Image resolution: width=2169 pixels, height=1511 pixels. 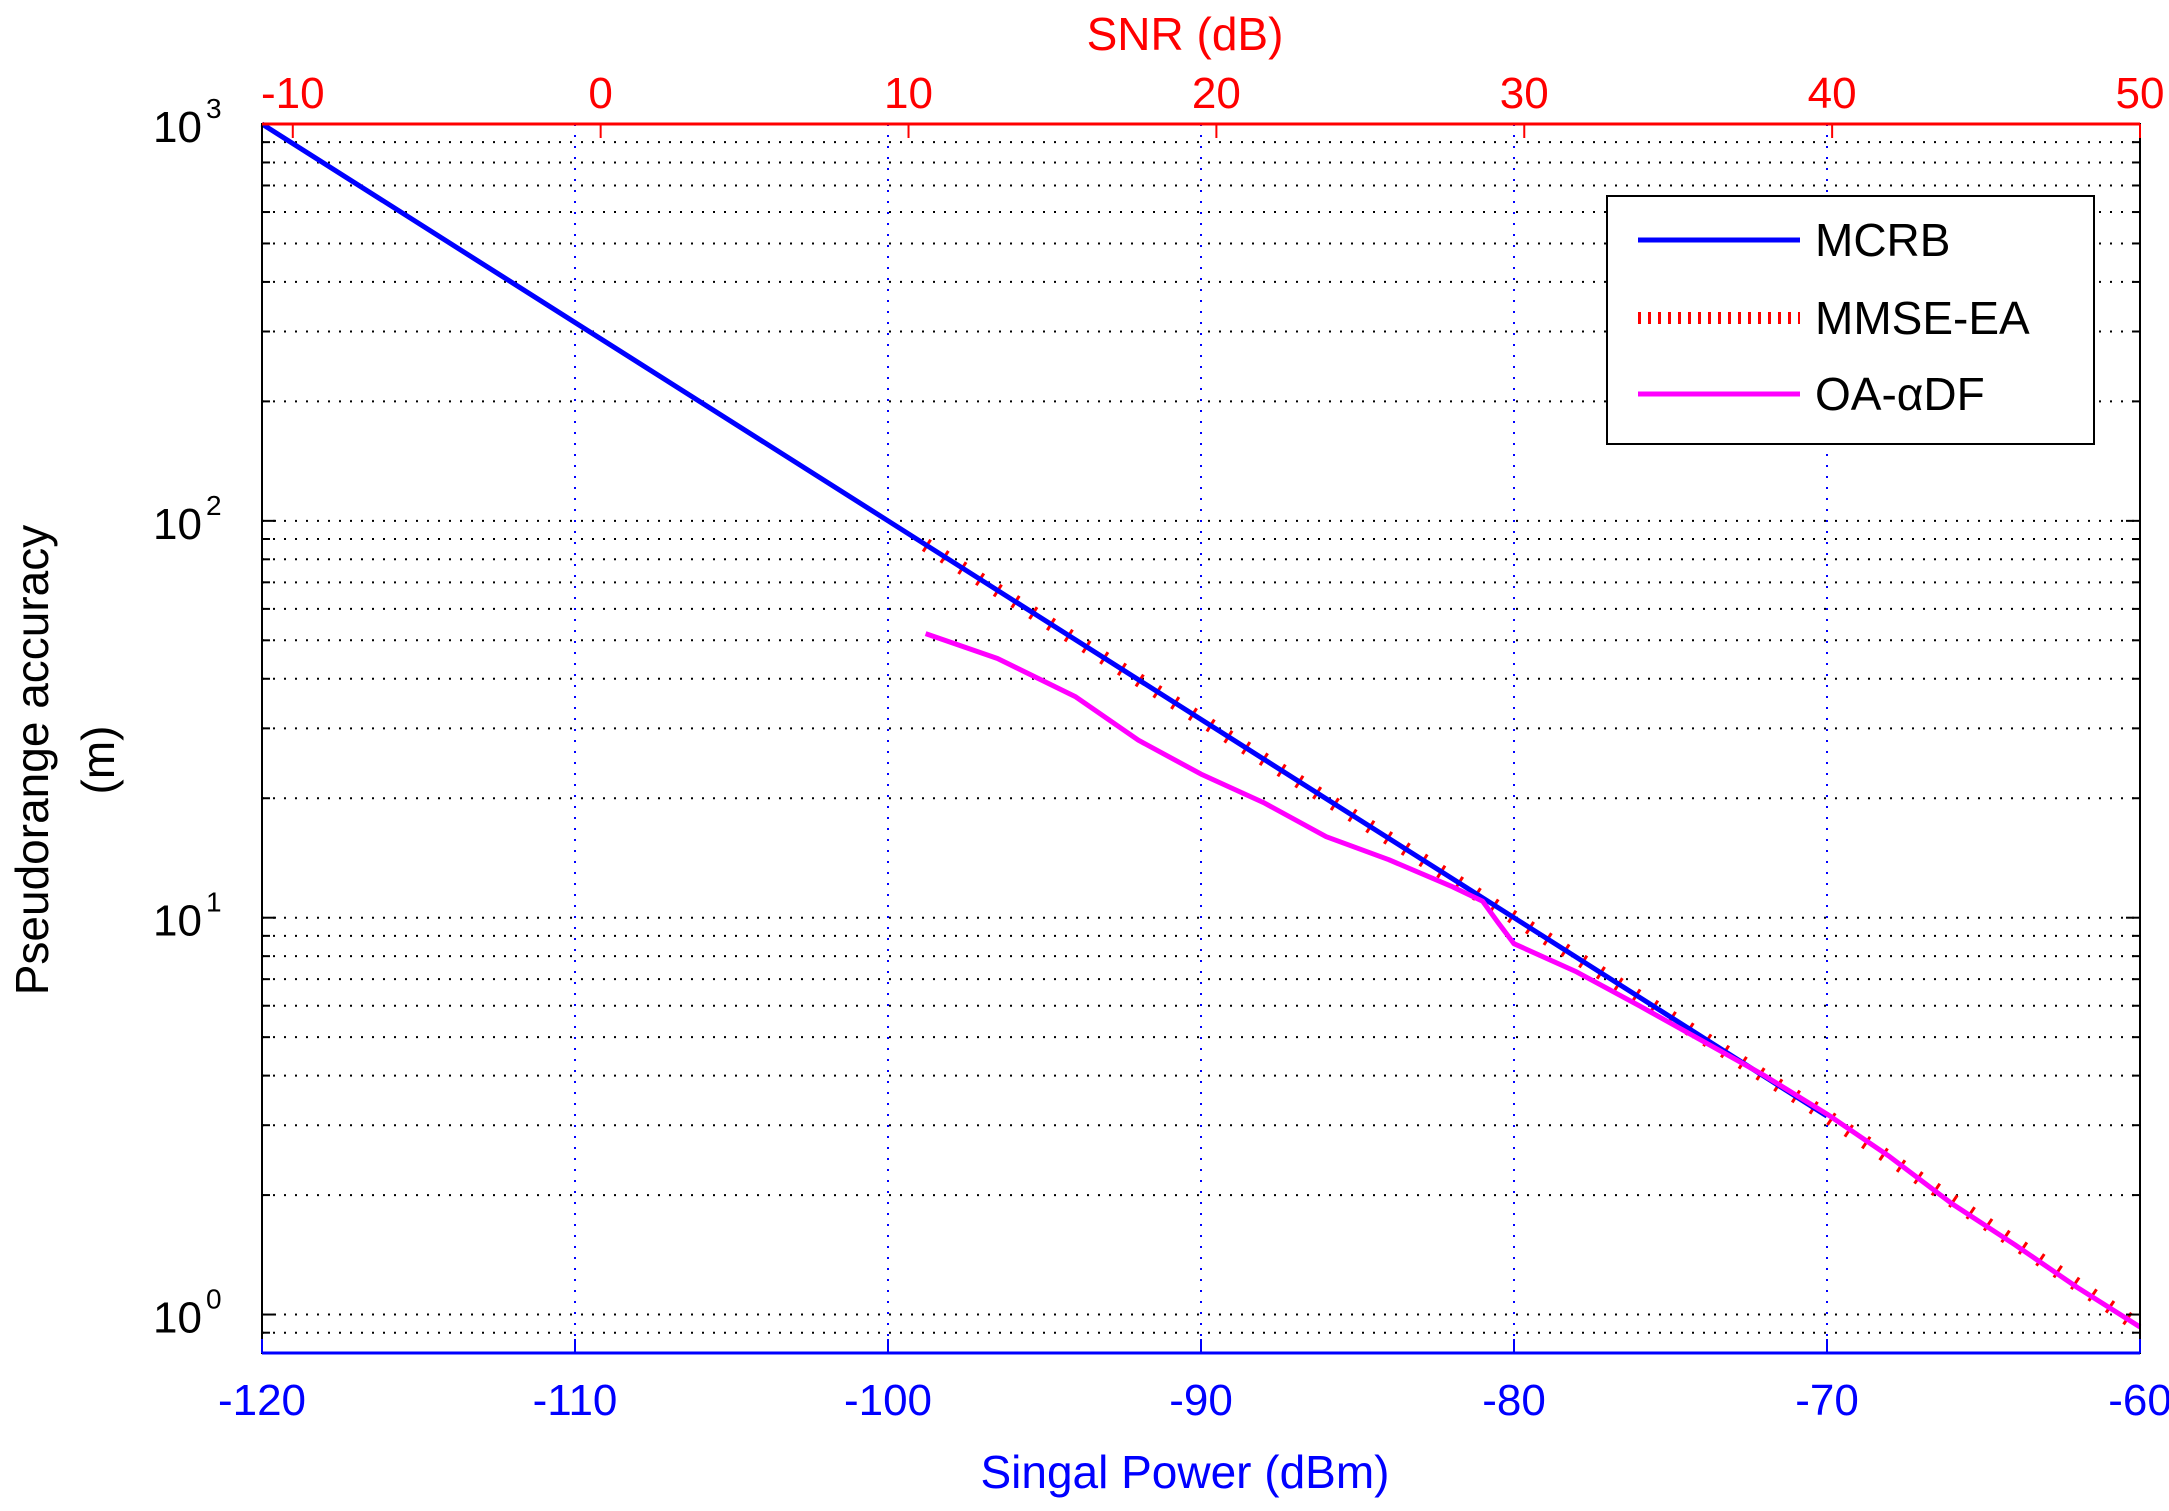 I want to click on x2-tick-label: 10, so click(x=908, y=93).